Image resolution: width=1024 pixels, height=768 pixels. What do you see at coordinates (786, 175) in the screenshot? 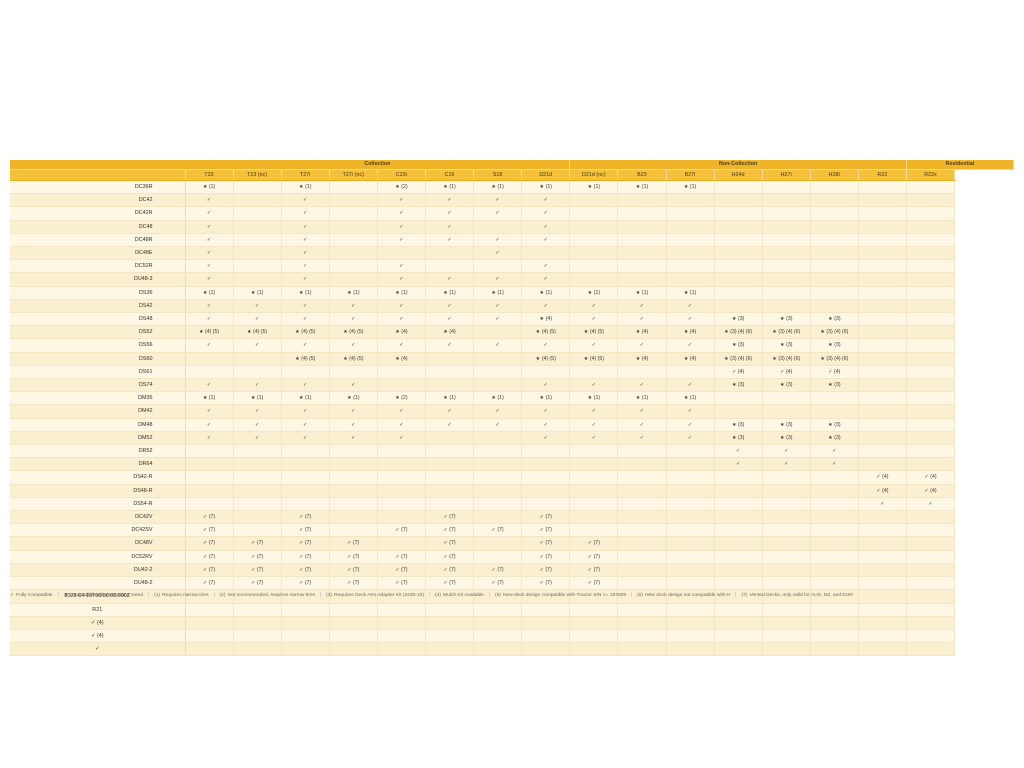
I see `column-header-h27i: H27i` at bounding box center [786, 175].